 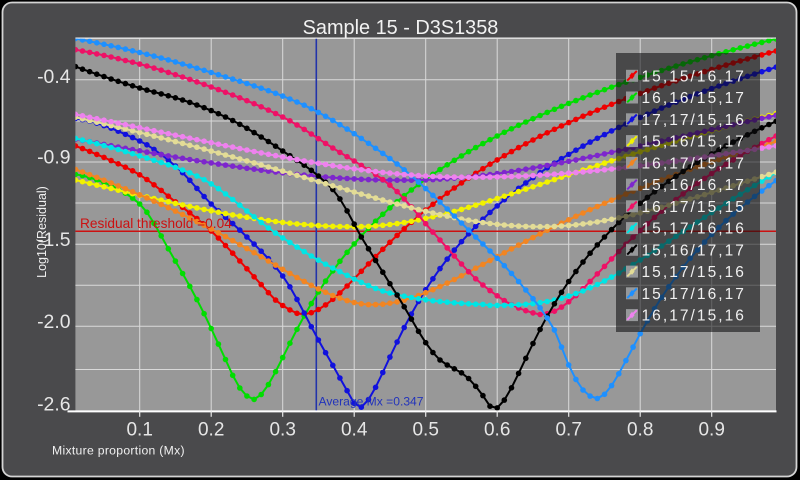 What do you see at coordinates (711, 429) in the screenshot?
I see `svg-text: 0.9` at bounding box center [711, 429].